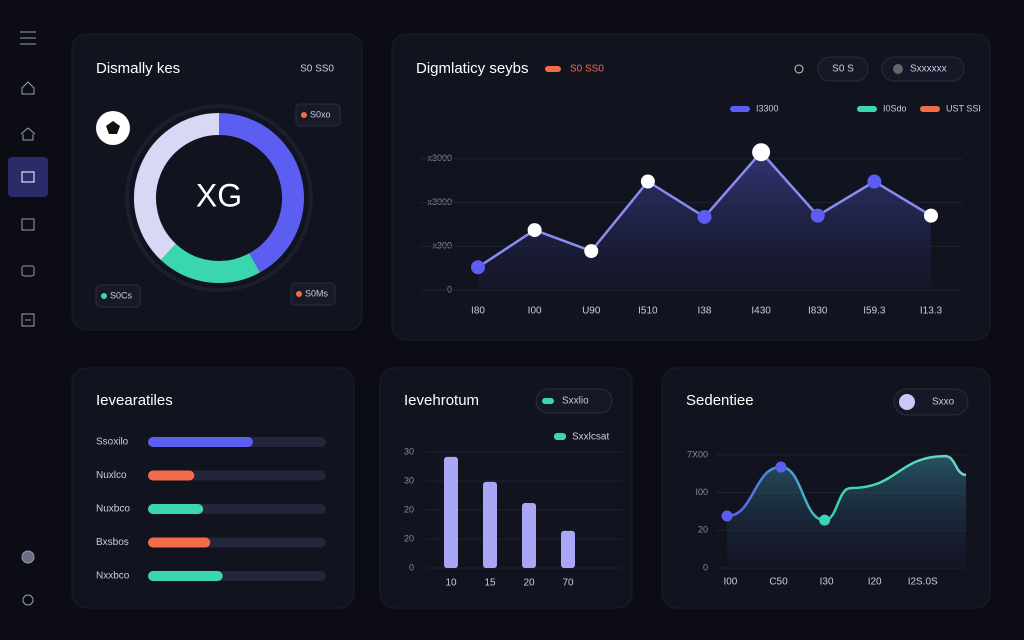 The height and width of the screenshot is (640, 1024). I want to click on donut-ring, so click(219, 198).